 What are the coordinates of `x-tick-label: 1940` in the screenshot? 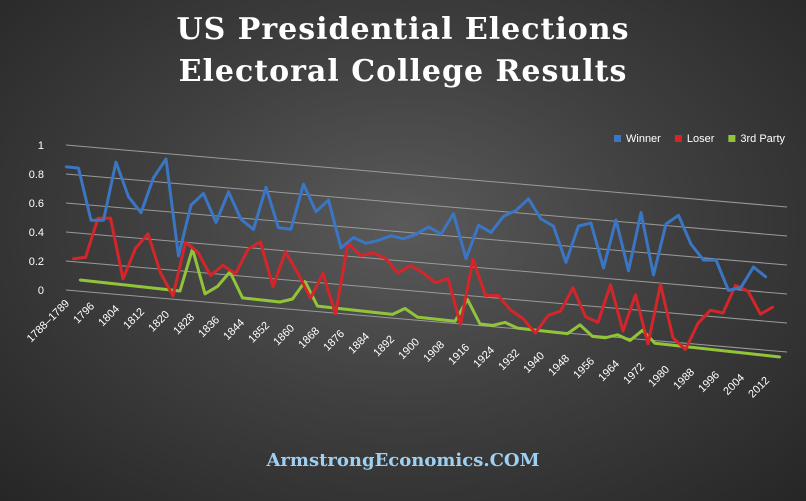 It's located at (534, 363).